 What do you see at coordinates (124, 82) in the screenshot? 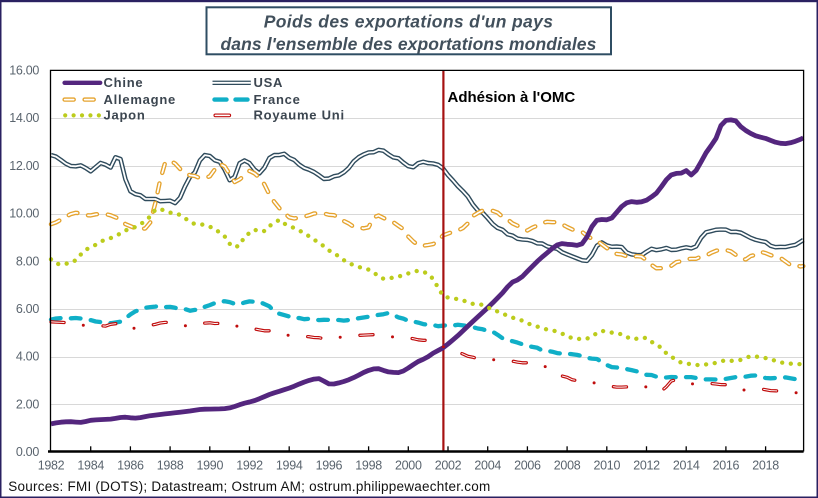
I see `svg-text: Chine` at bounding box center [124, 82].